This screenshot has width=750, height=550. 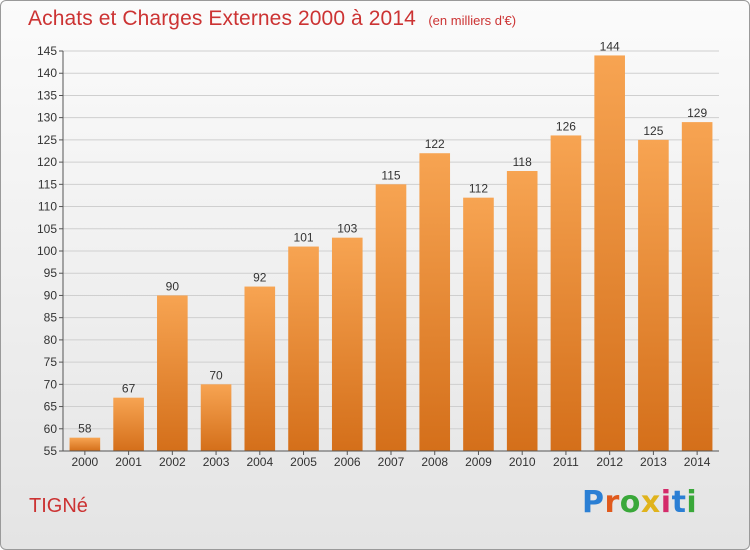 What do you see at coordinates (58, 506) in the screenshot?
I see `commune-name: TIGNé` at bounding box center [58, 506].